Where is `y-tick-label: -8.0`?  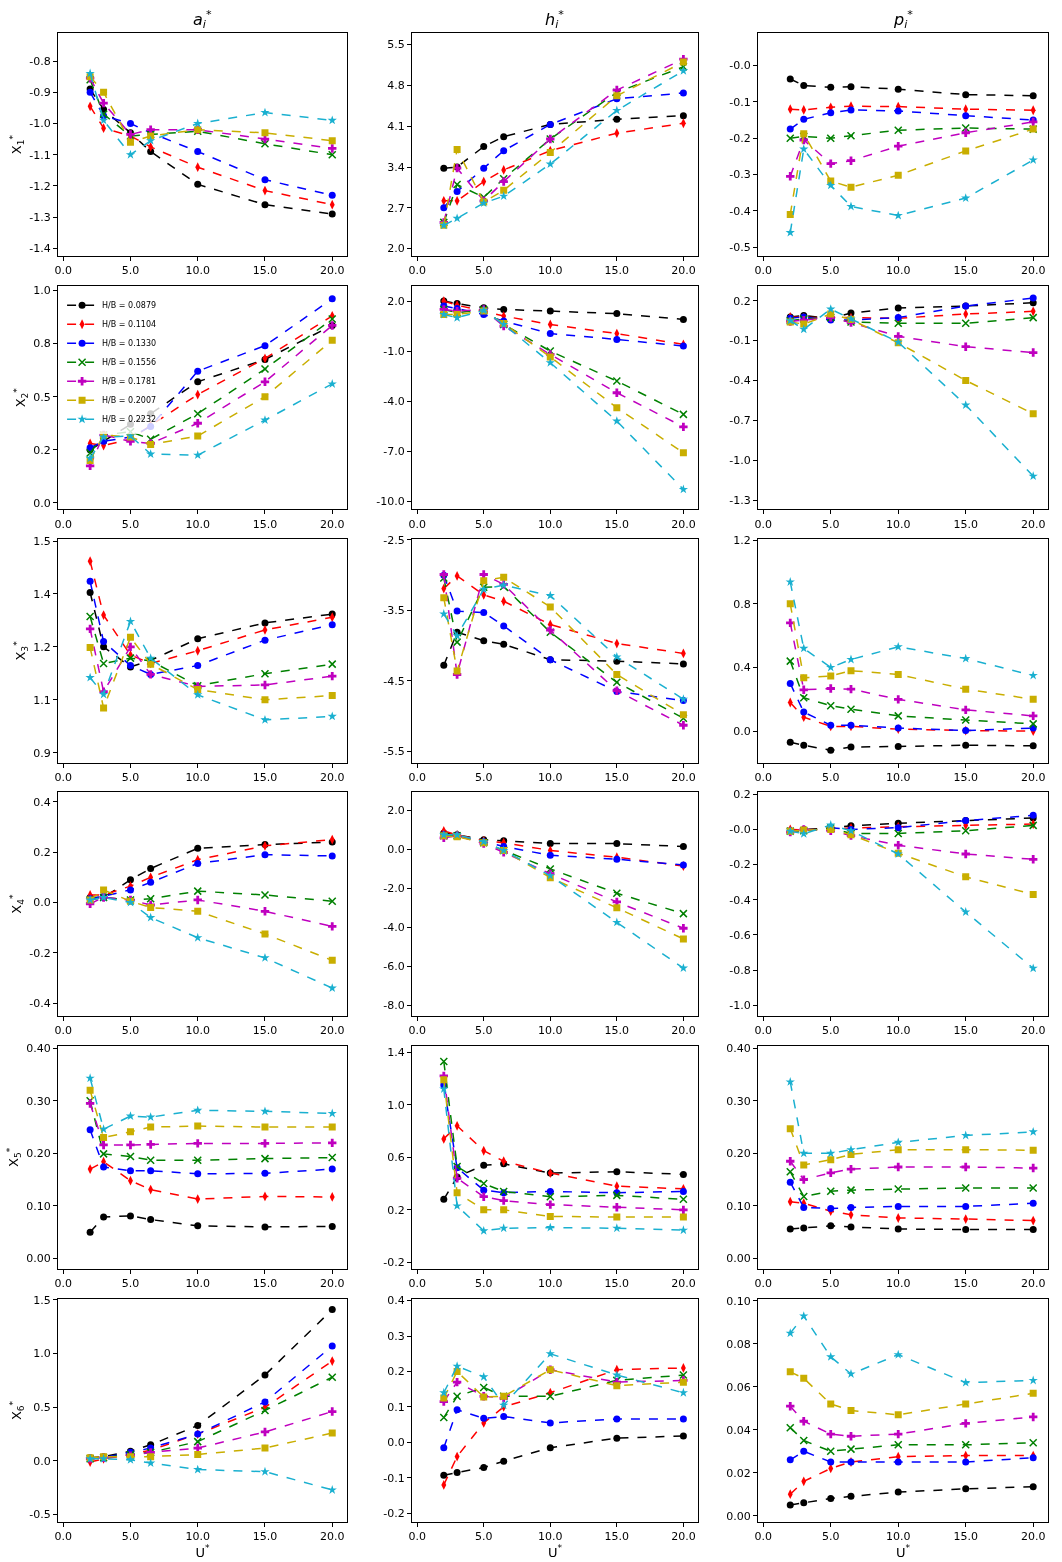 y-tick-label: -8.0 is located at coordinates (394, 1005).